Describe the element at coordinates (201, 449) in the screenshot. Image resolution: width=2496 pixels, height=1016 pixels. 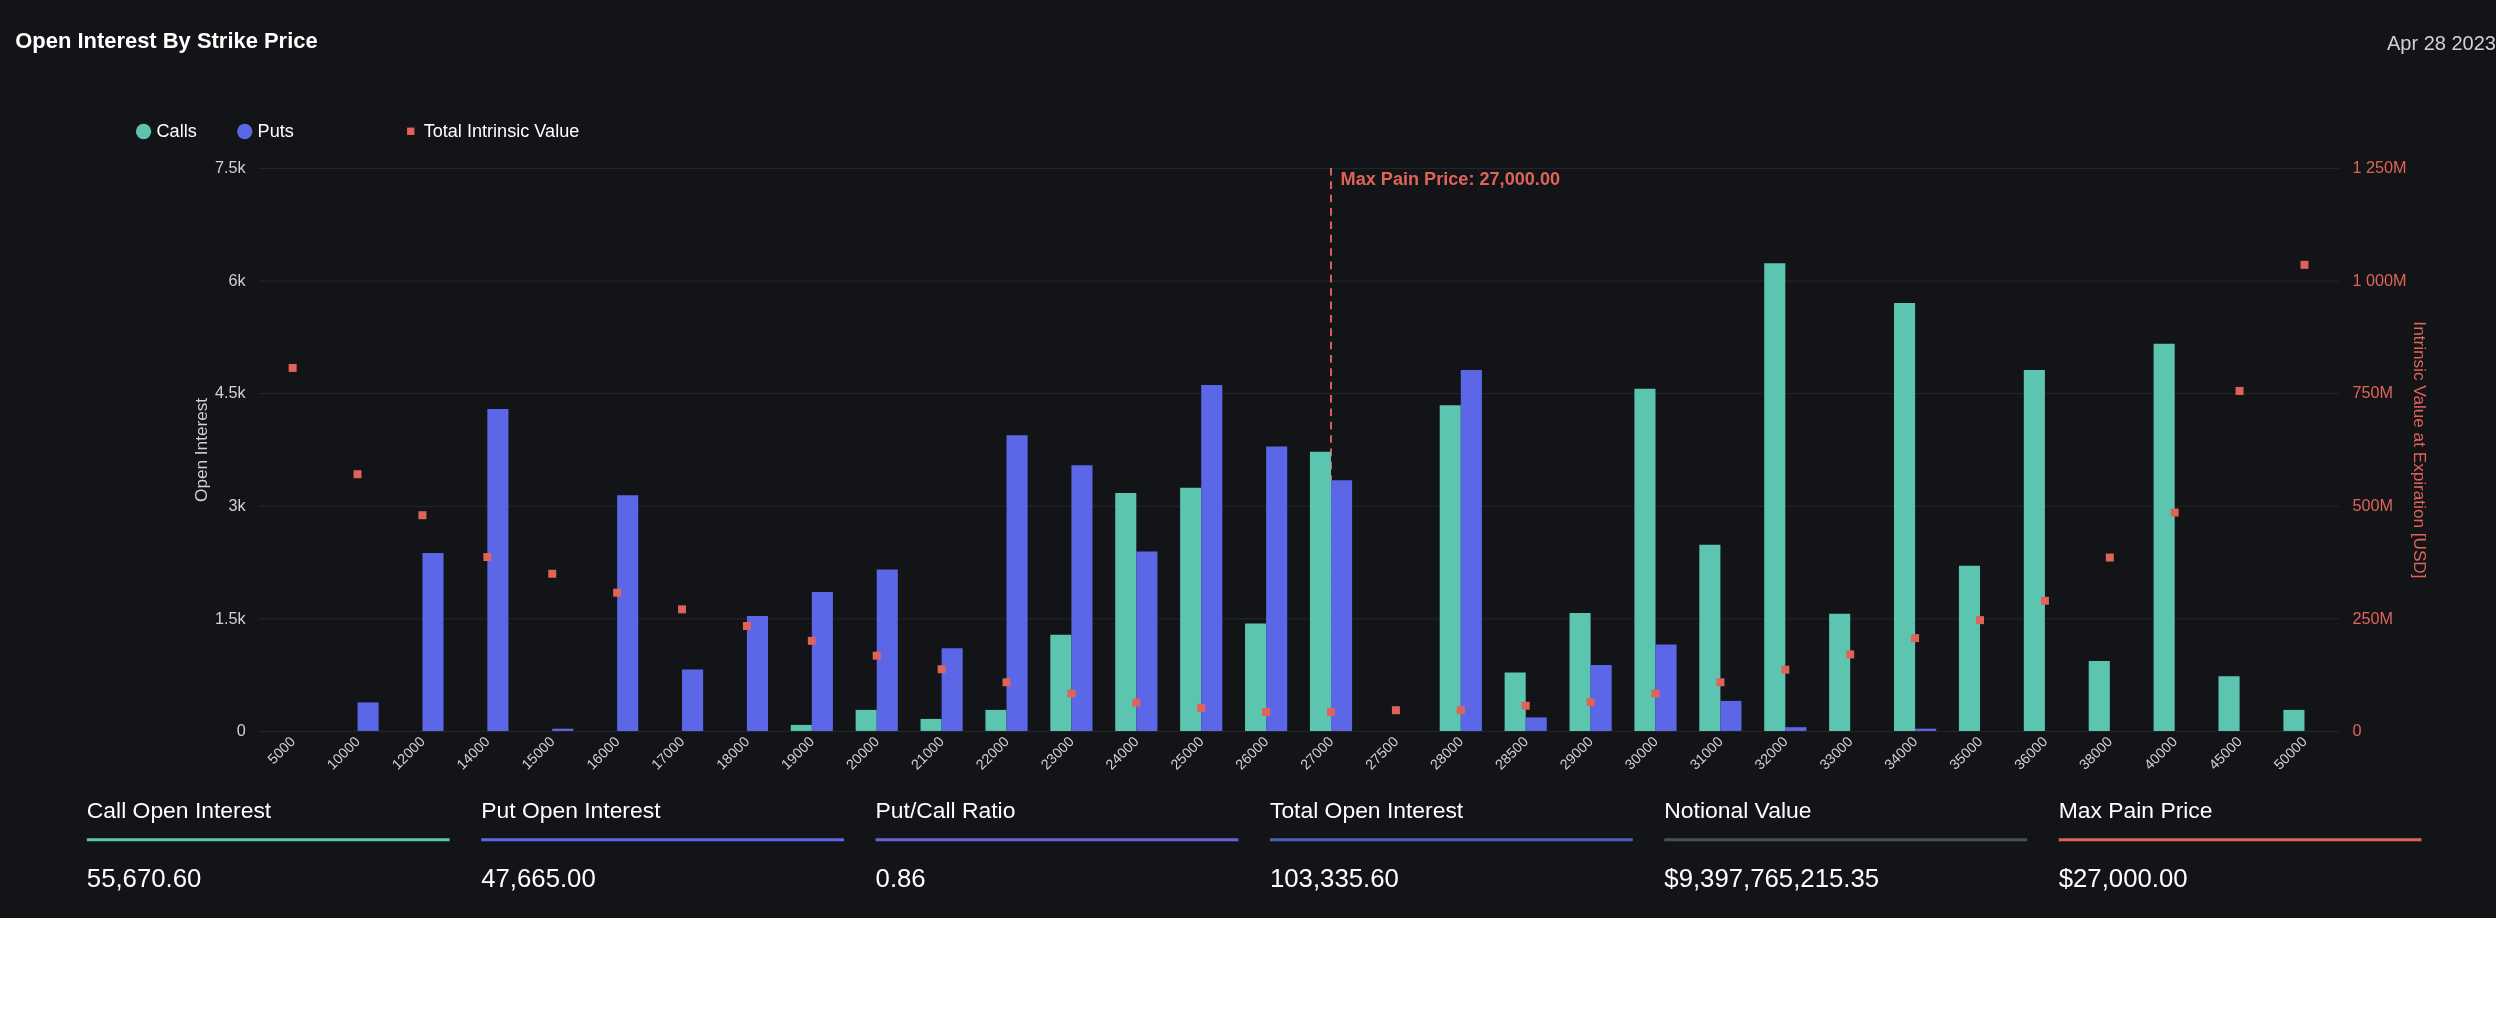
I see `y-axis-title: Open Interest` at that location.